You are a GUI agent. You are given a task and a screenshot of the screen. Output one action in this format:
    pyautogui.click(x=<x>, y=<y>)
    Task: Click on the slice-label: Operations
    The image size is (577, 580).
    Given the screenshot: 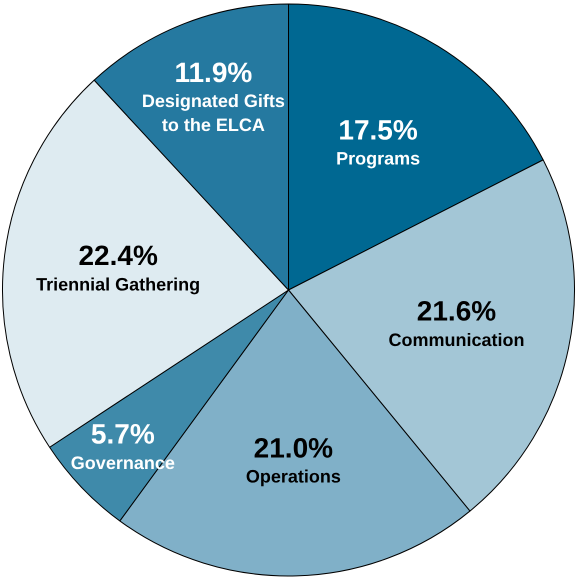 What is the action you would take?
    pyautogui.click(x=293, y=476)
    